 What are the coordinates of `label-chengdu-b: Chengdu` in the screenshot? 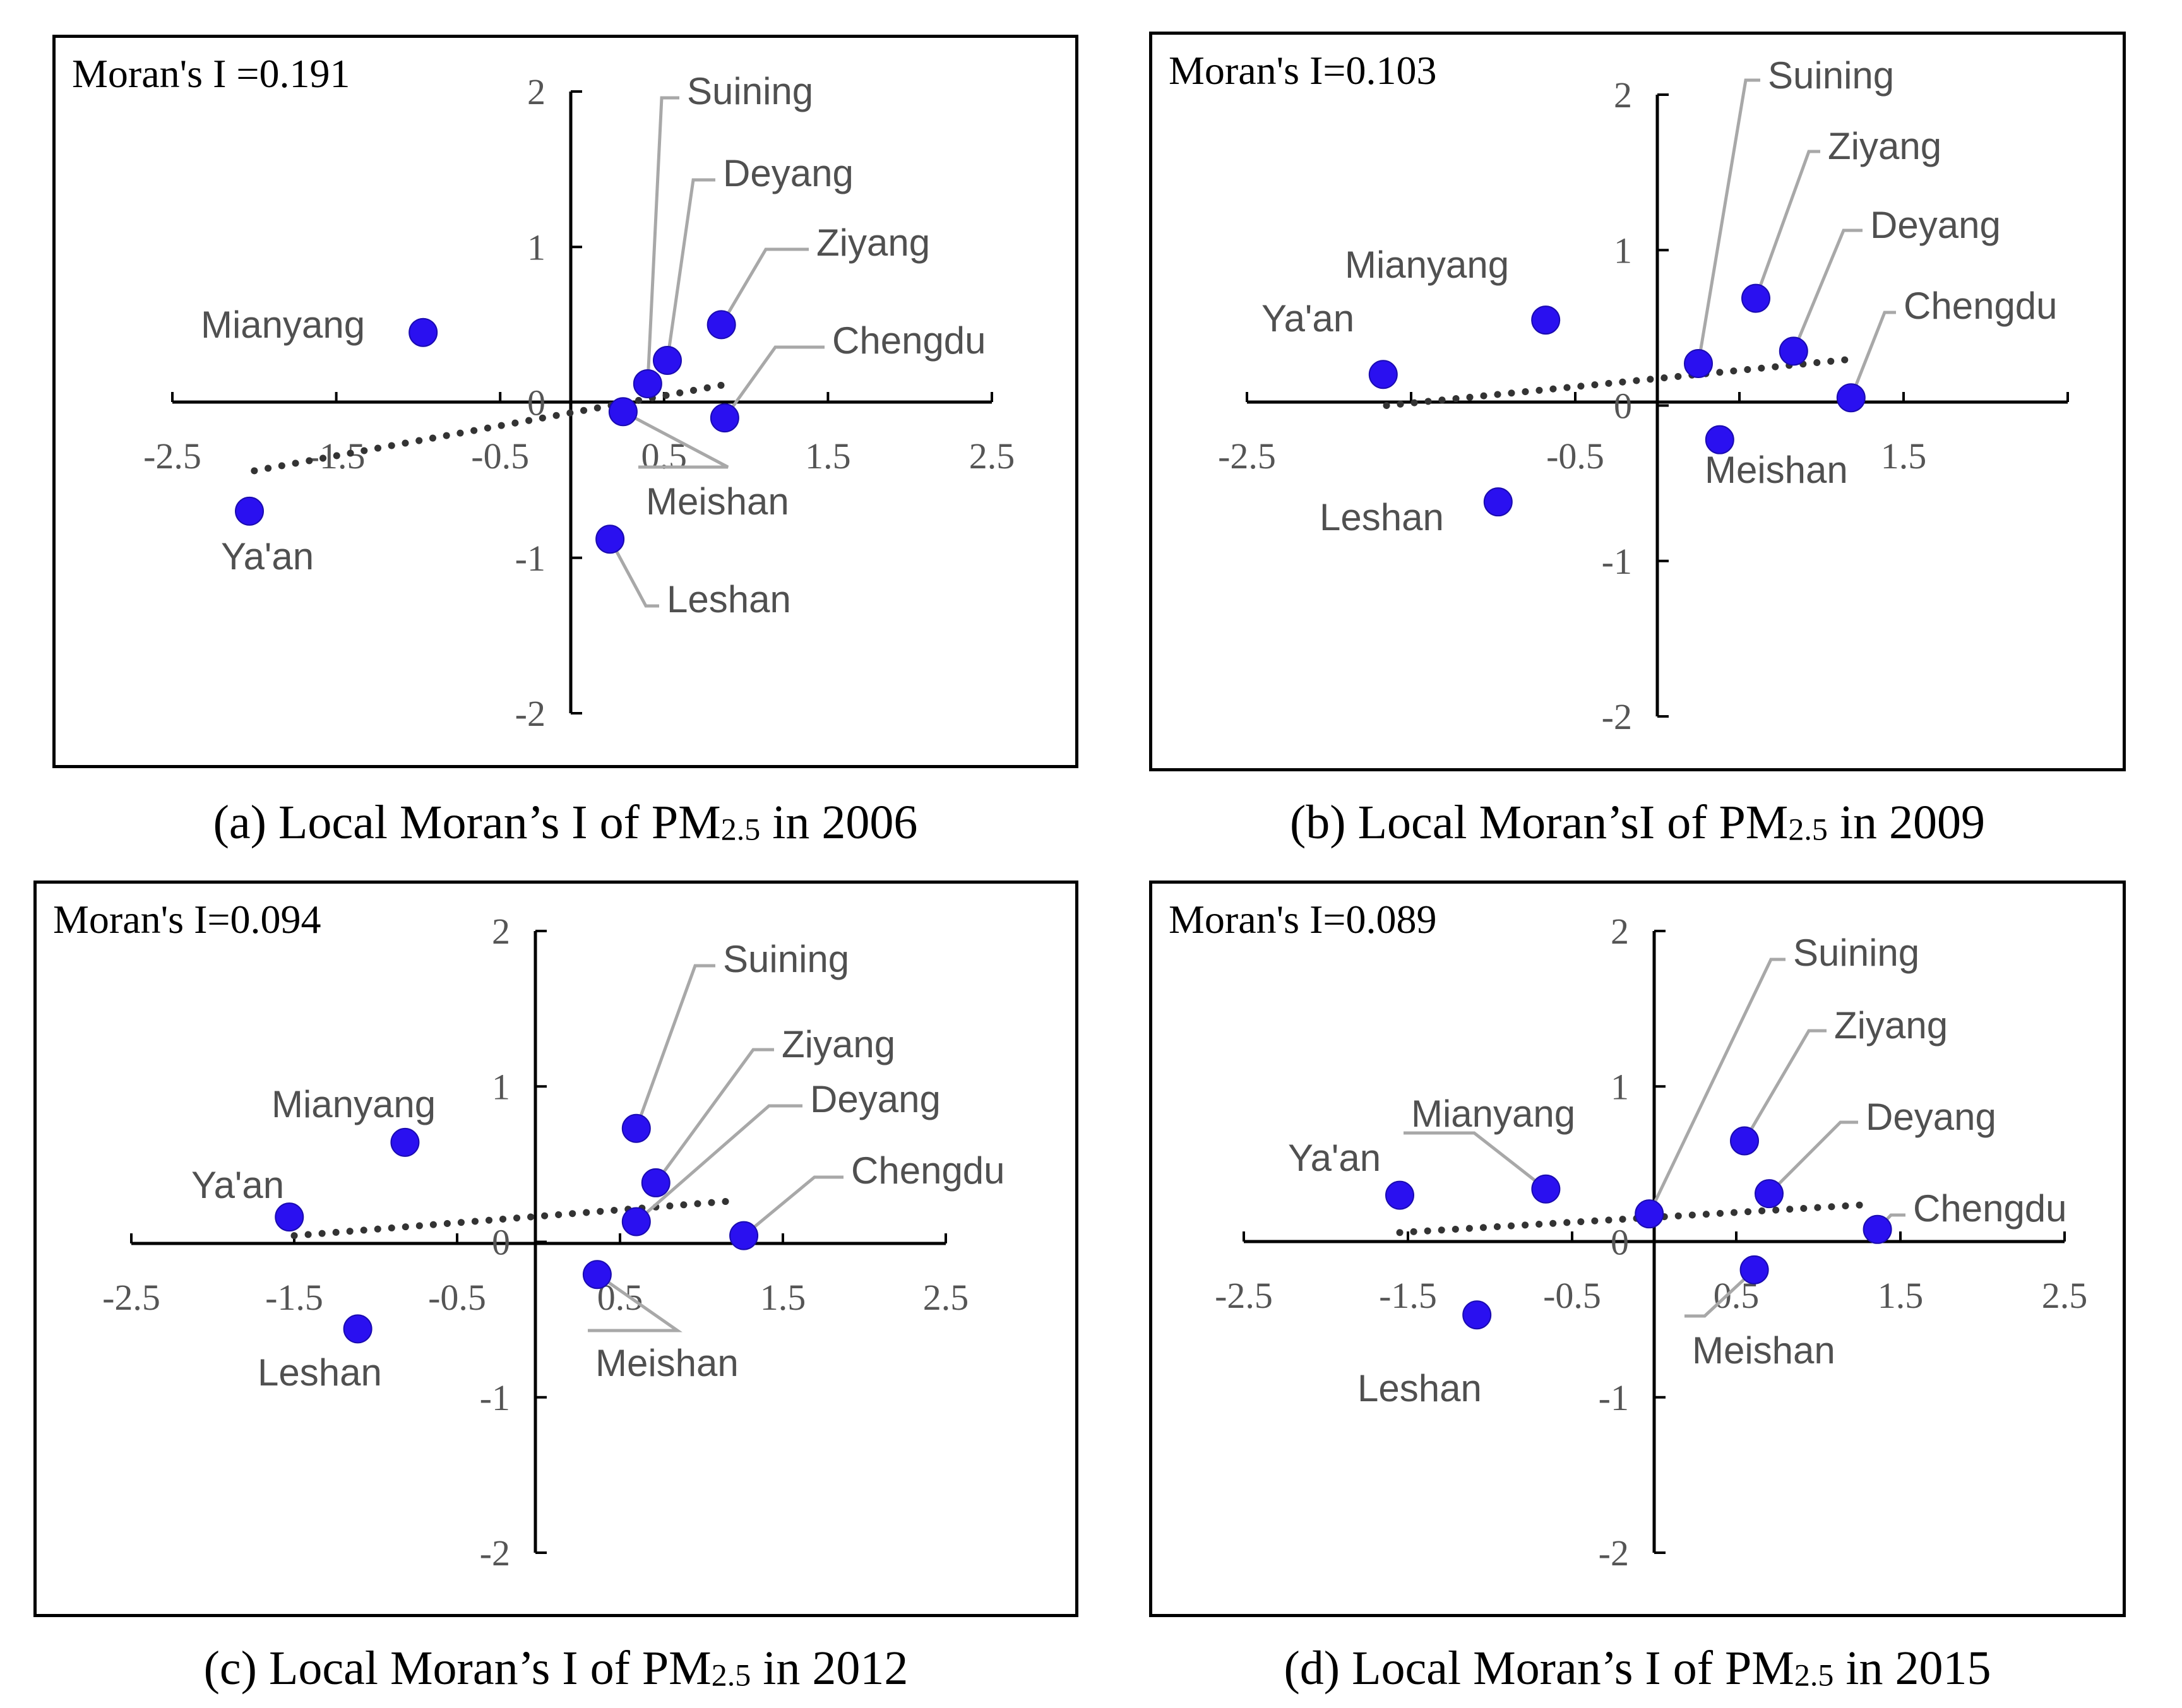 It's located at (1981, 306).